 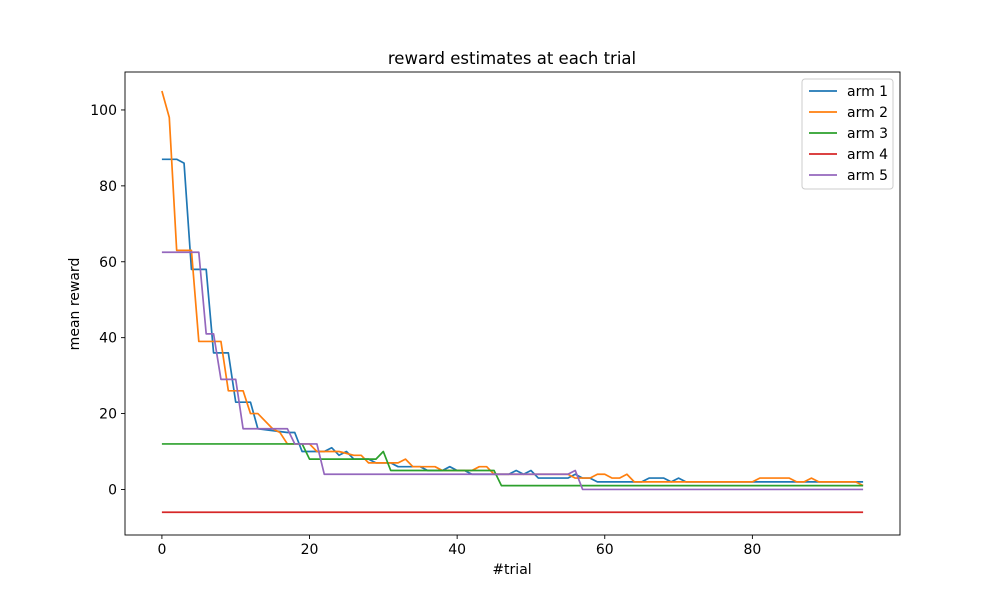 I want to click on legend-box, so click(x=847, y=134).